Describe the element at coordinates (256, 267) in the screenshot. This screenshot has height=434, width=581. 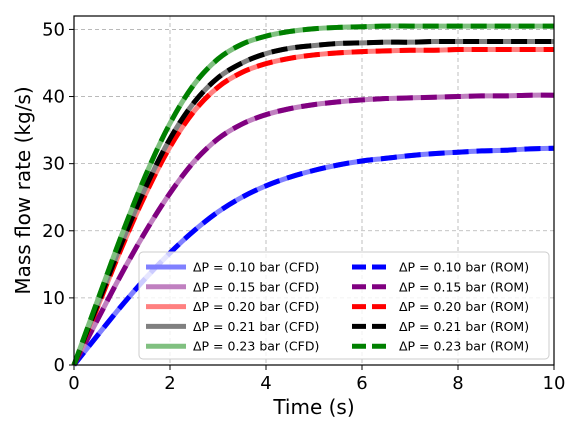
I see `legend-label: ΔP = 0.10 bar (CFD)` at that location.